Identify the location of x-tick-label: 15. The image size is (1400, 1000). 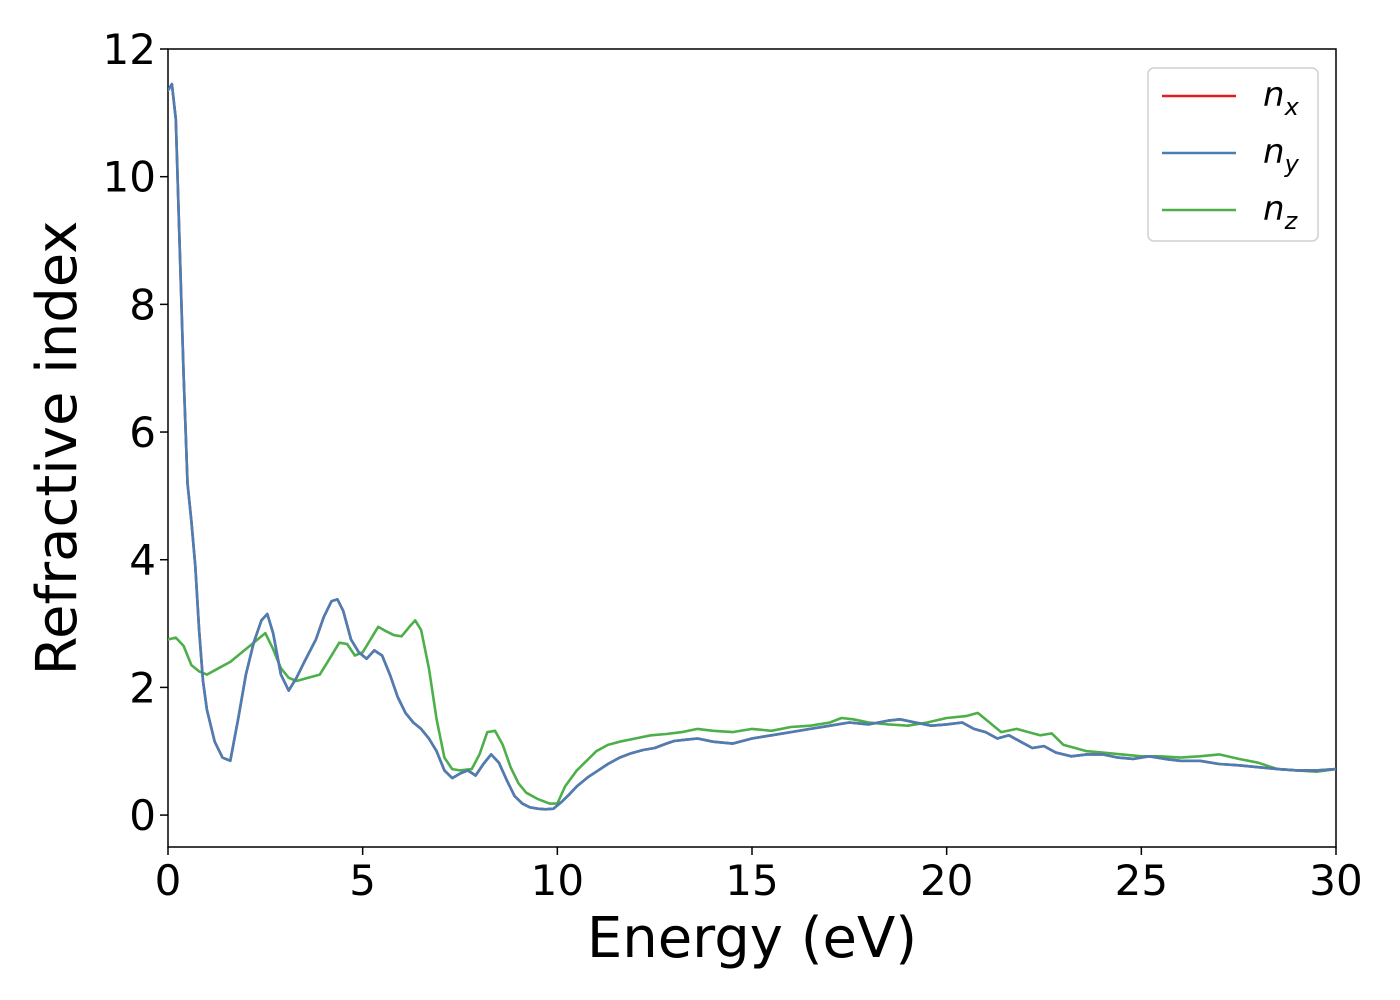
(751, 880).